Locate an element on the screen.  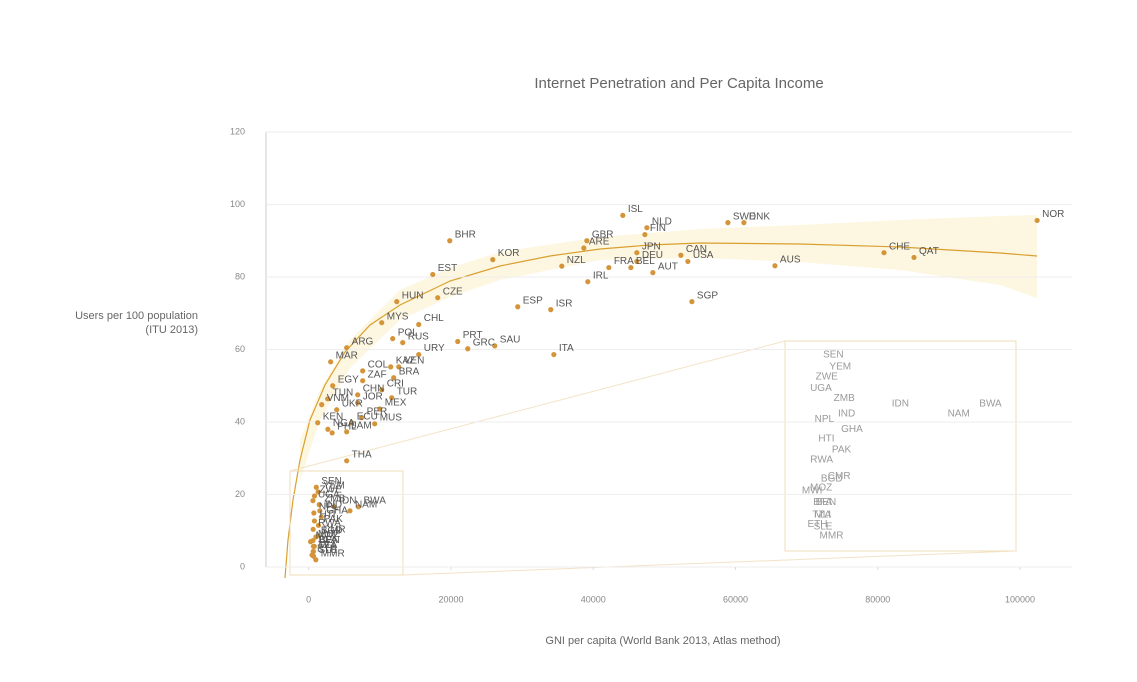
point-label: BRA is located at coordinates (409, 371).